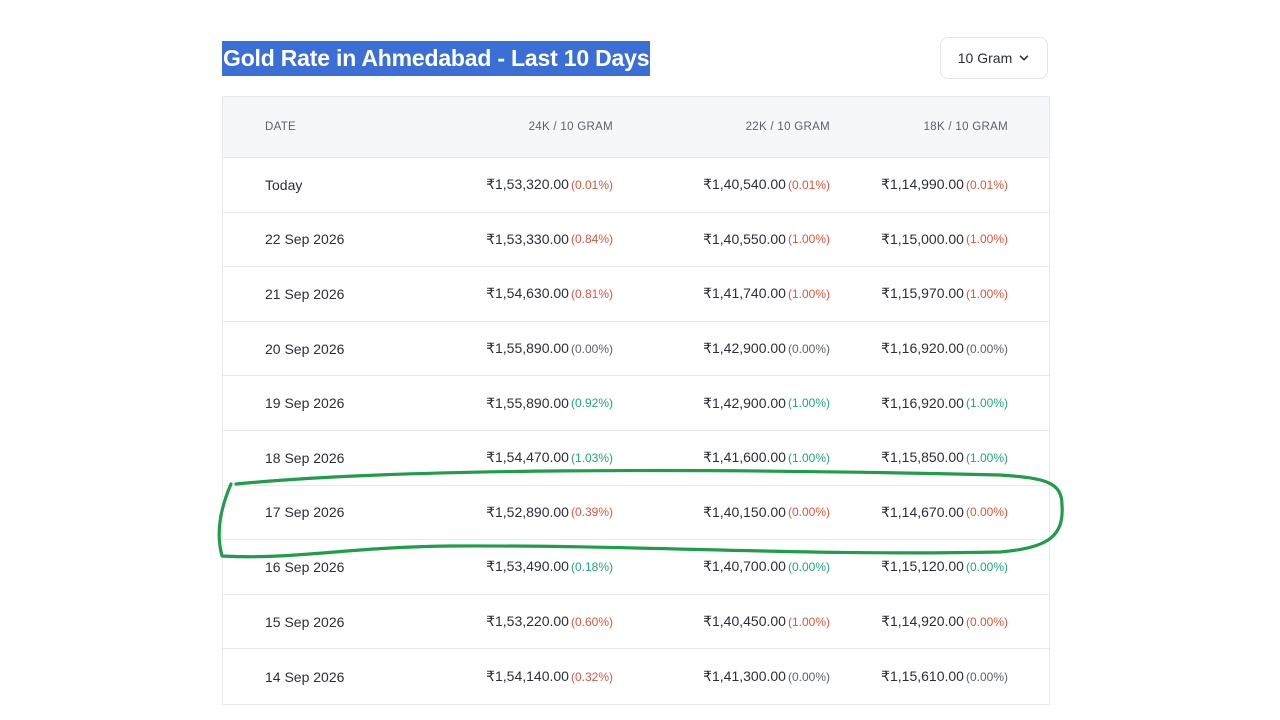 The height and width of the screenshot is (720, 1280). I want to click on row-date: 19 Sep 2026, so click(305, 403).